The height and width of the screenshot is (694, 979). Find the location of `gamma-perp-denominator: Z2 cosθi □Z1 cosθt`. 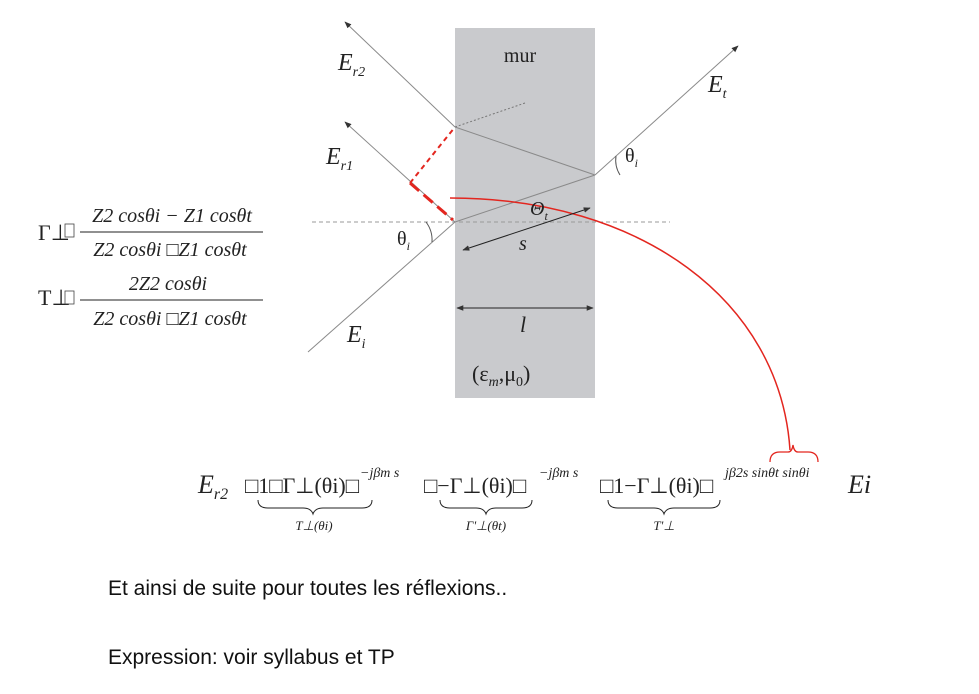

gamma-perp-denominator: Z2 cosθi □Z1 cosθt is located at coordinates (170, 250).